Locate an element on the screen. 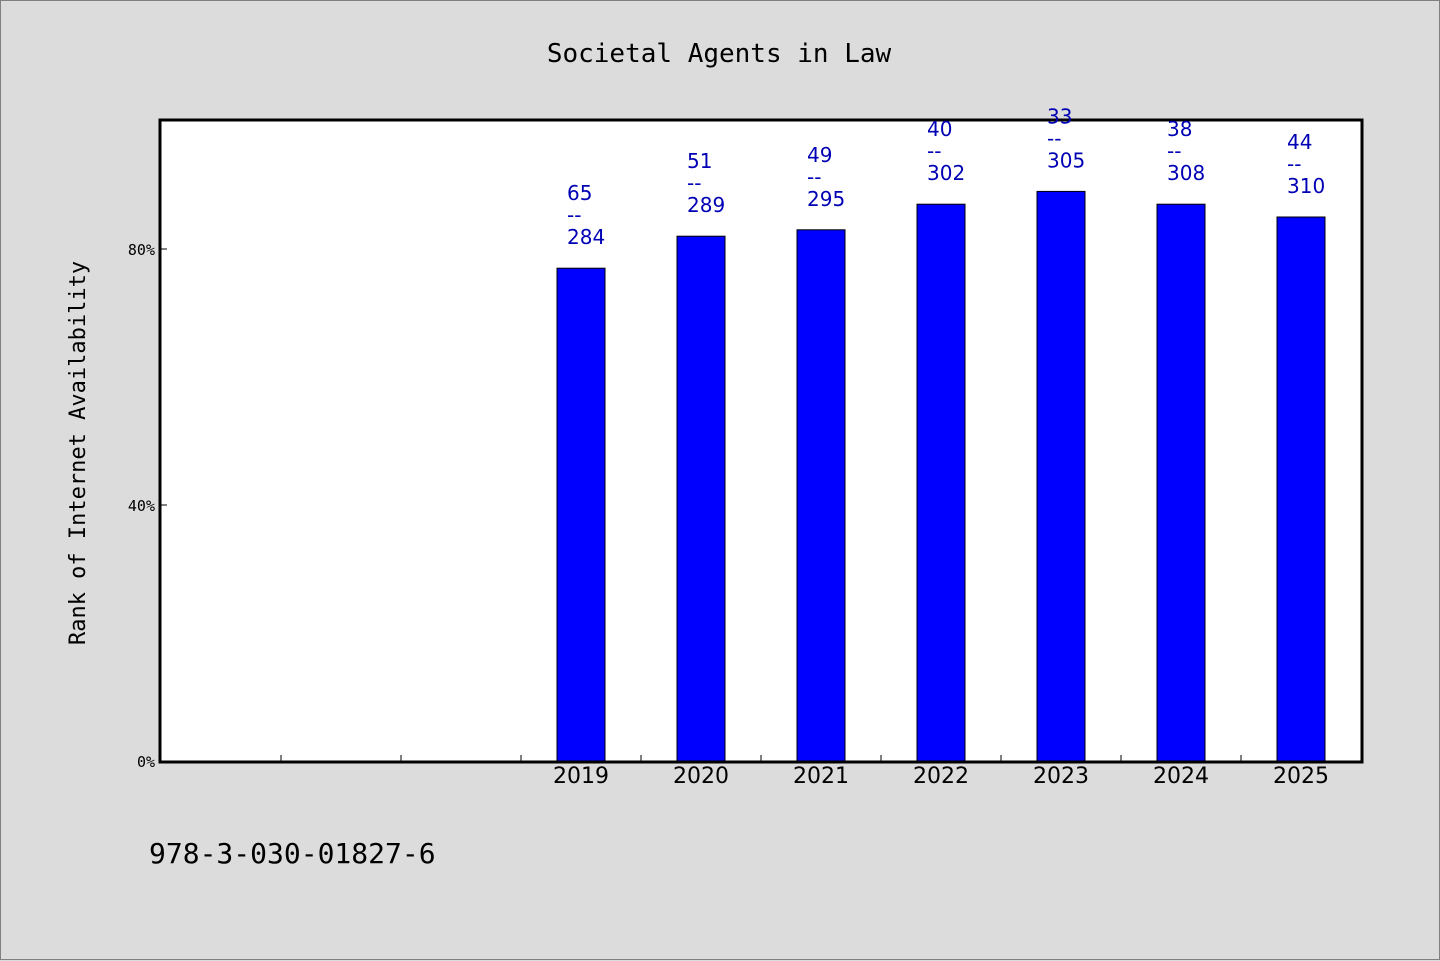  bar-label-total: 284 is located at coordinates (586, 237).